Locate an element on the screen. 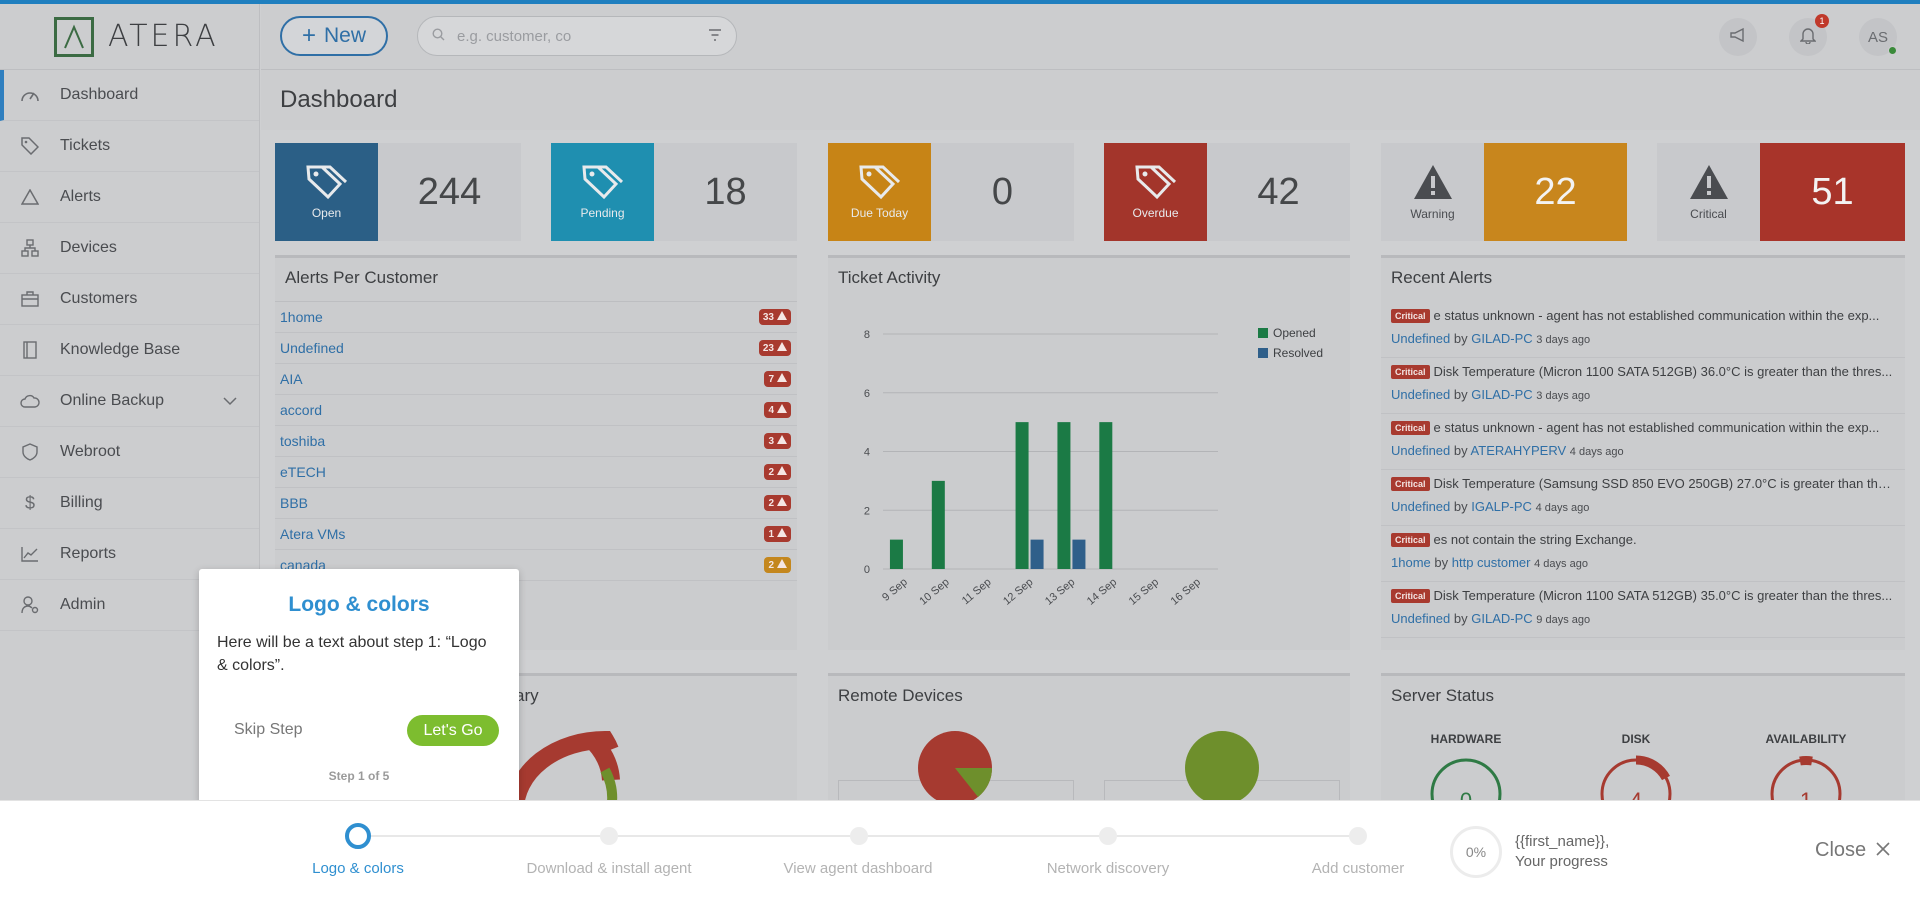 The width and height of the screenshot is (1920, 900). tile-critical: Critical 51 is located at coordinates (1781, 192).